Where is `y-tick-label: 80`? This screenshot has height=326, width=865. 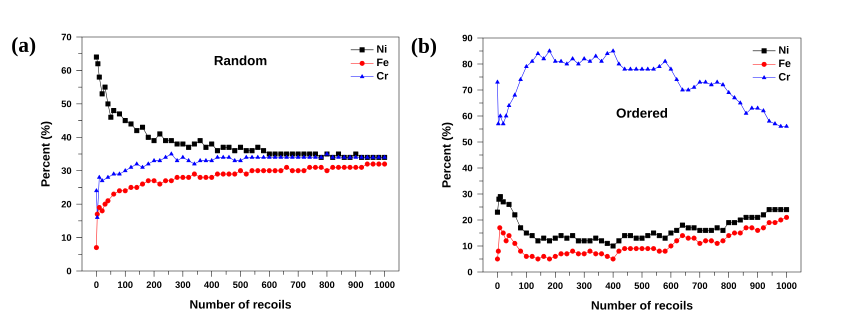 y-tick-label: 80 is located at coordinates (467, 64).